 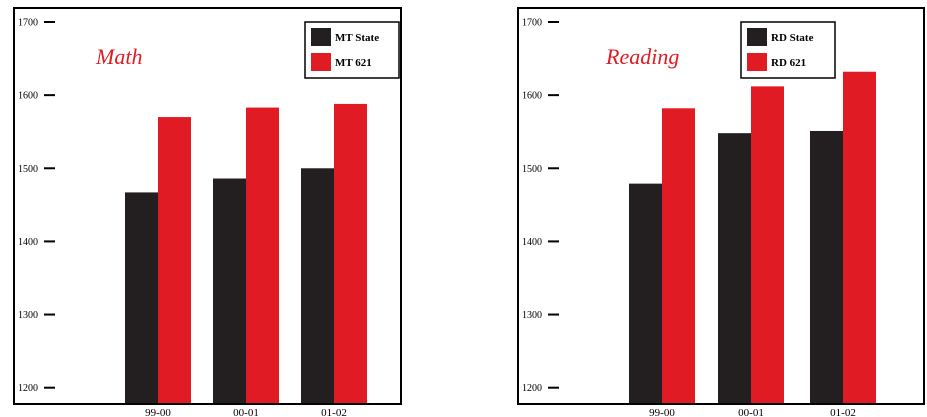 I want to click on reading-legend-label: RD State, so click(x=792, y=38).